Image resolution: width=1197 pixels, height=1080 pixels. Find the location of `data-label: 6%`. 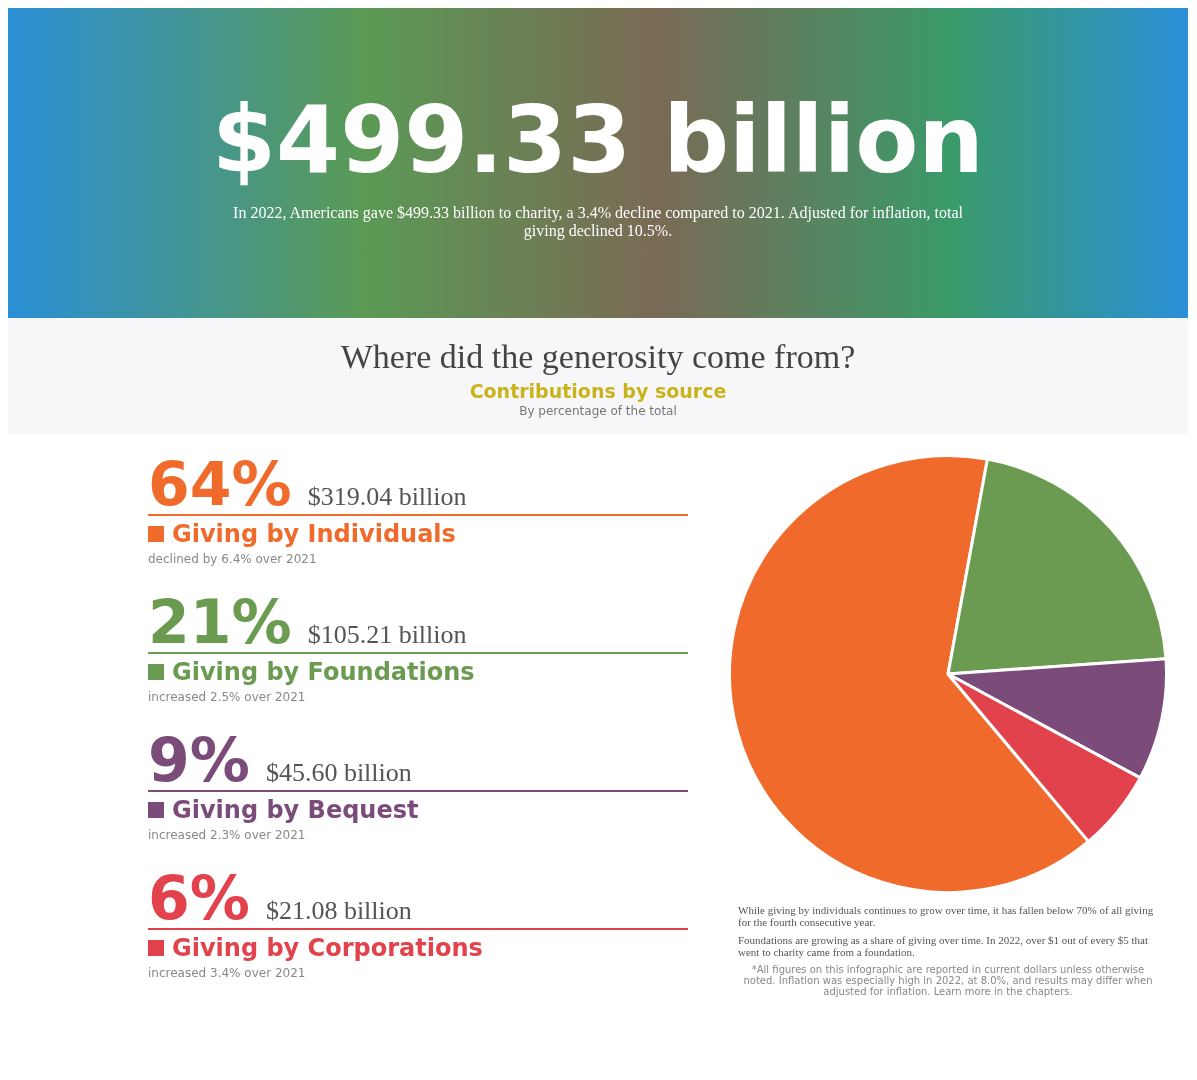

data-label: 6% is located at coordinates (199, 898).